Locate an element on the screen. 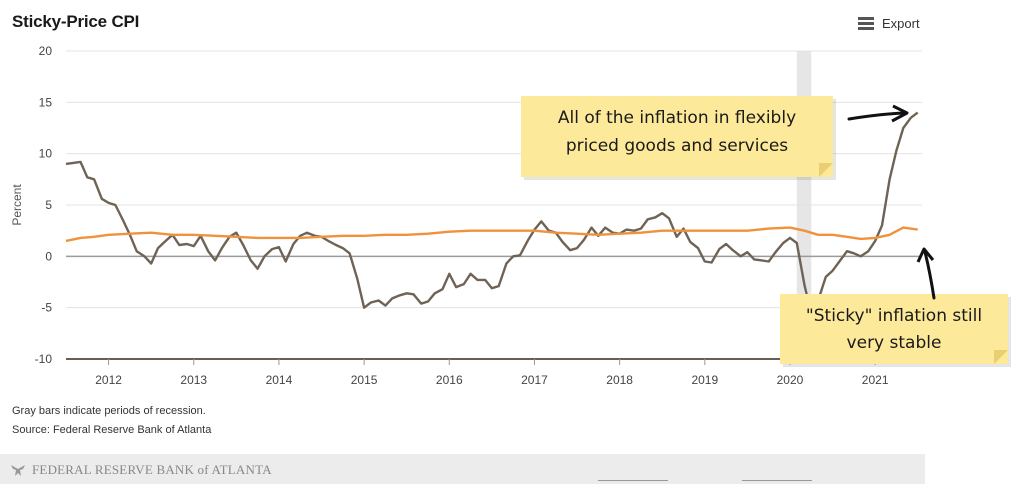 The width and height of the screenshot is (1013, 485). x-tick-label: 2015 is located at coordinates (364, 380).